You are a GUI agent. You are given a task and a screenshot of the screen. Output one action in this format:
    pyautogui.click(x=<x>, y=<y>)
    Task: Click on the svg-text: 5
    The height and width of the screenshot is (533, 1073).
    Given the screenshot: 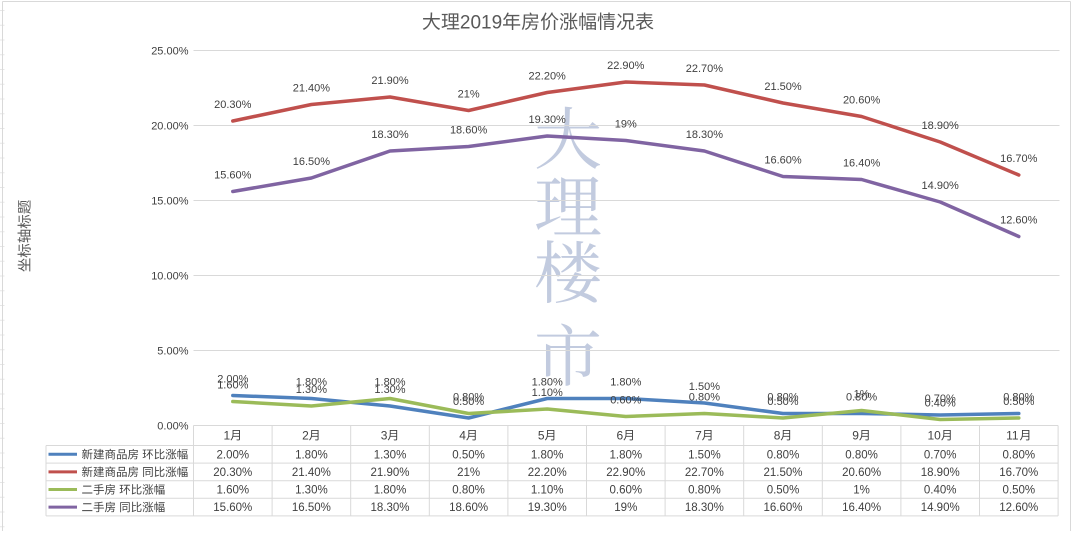 What is the action you would take?
    pyautogui.click(x=541, y=436)
    